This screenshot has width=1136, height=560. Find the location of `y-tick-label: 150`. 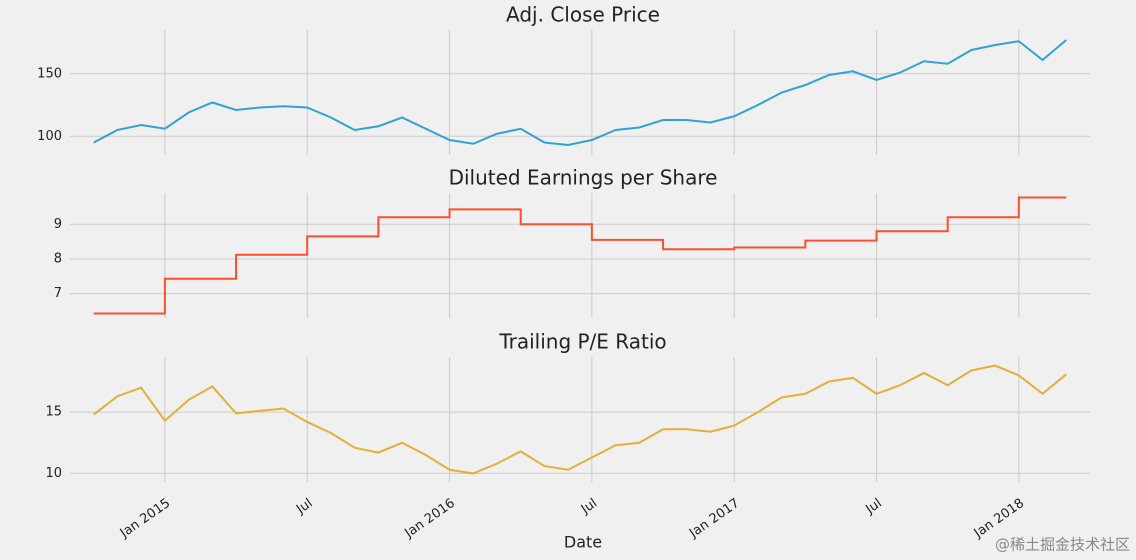

y-tick-label: 150 is located at coordinates (49, 73).